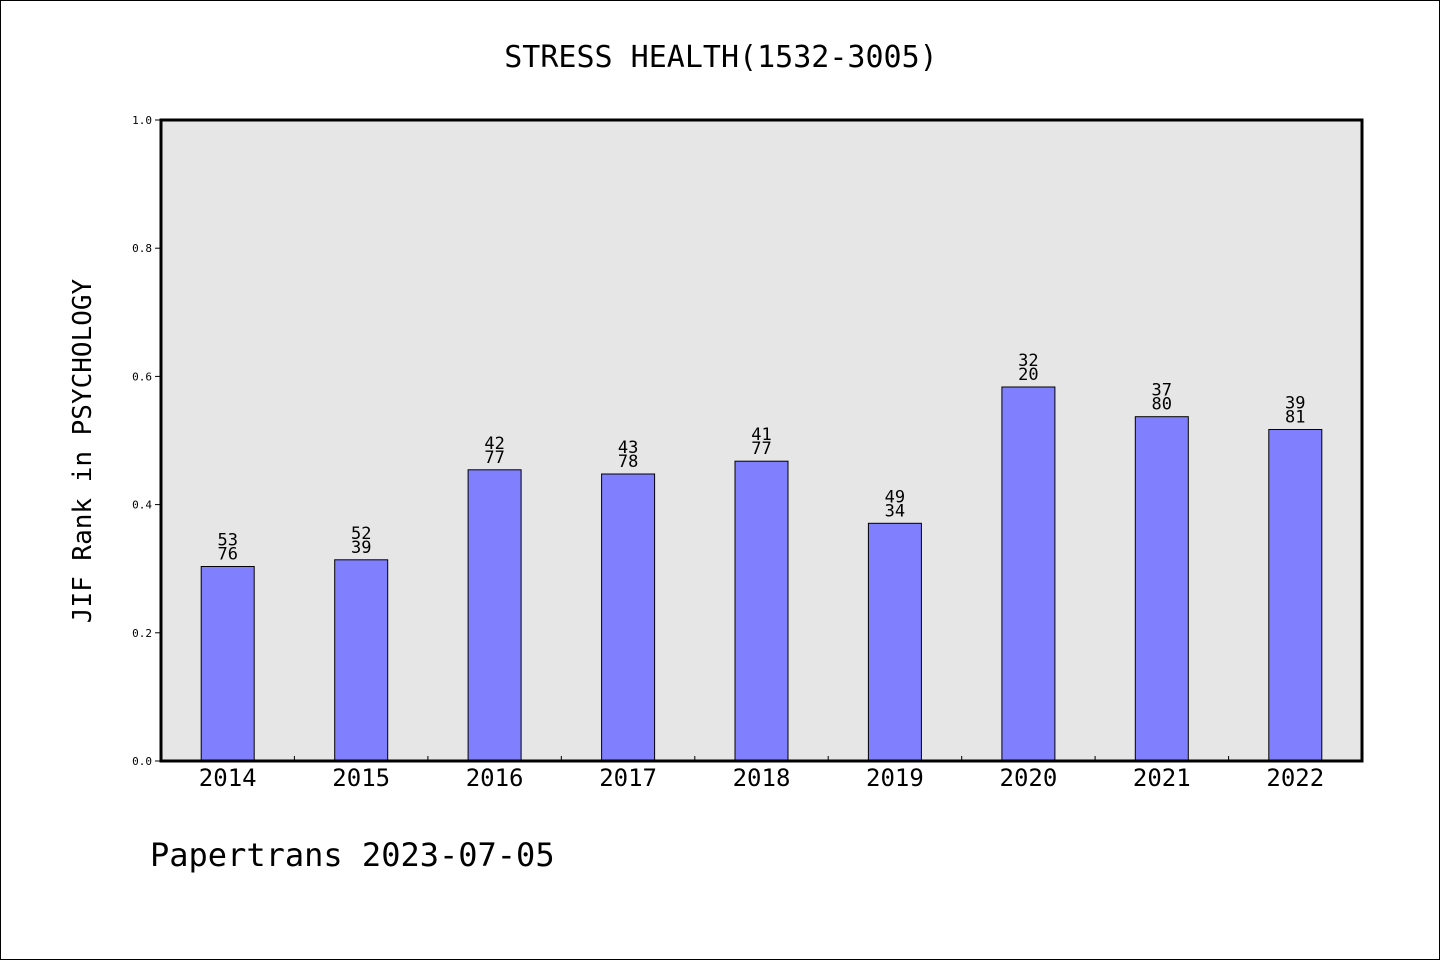  What do you see at coordinates (1028, 375) in the screenshot?
I see `value-label-2020: 20` at bounding box center [1028, 375].